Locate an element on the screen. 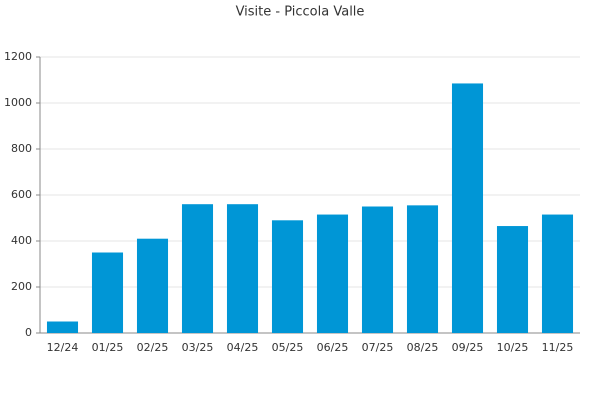 This screenshot has width=600, height=400. y-tick-label: 600 is located at coordinates (21, 194).